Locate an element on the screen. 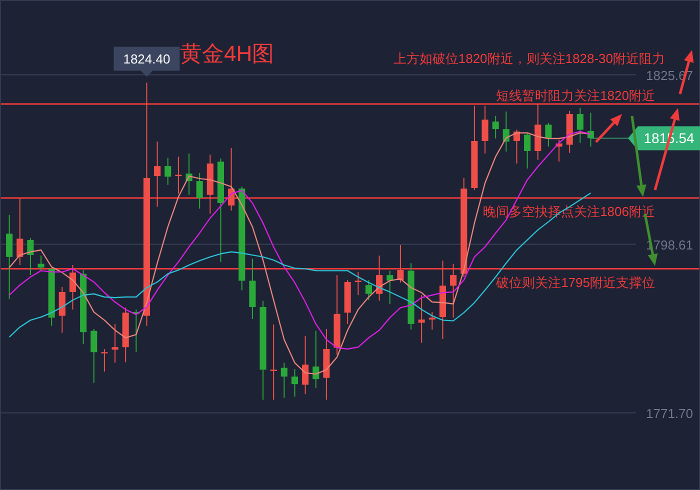 The image size is (700, 490). ref-line-label: 短线暂时阻力关注1820附近 is located at coordinates (575, 96).